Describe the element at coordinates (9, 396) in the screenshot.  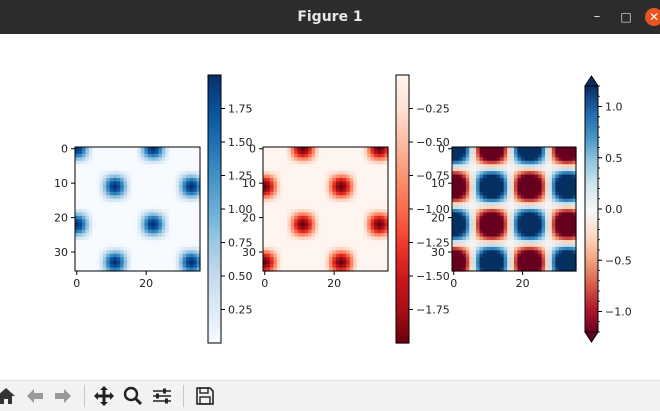
I see `home-icon` at that location.